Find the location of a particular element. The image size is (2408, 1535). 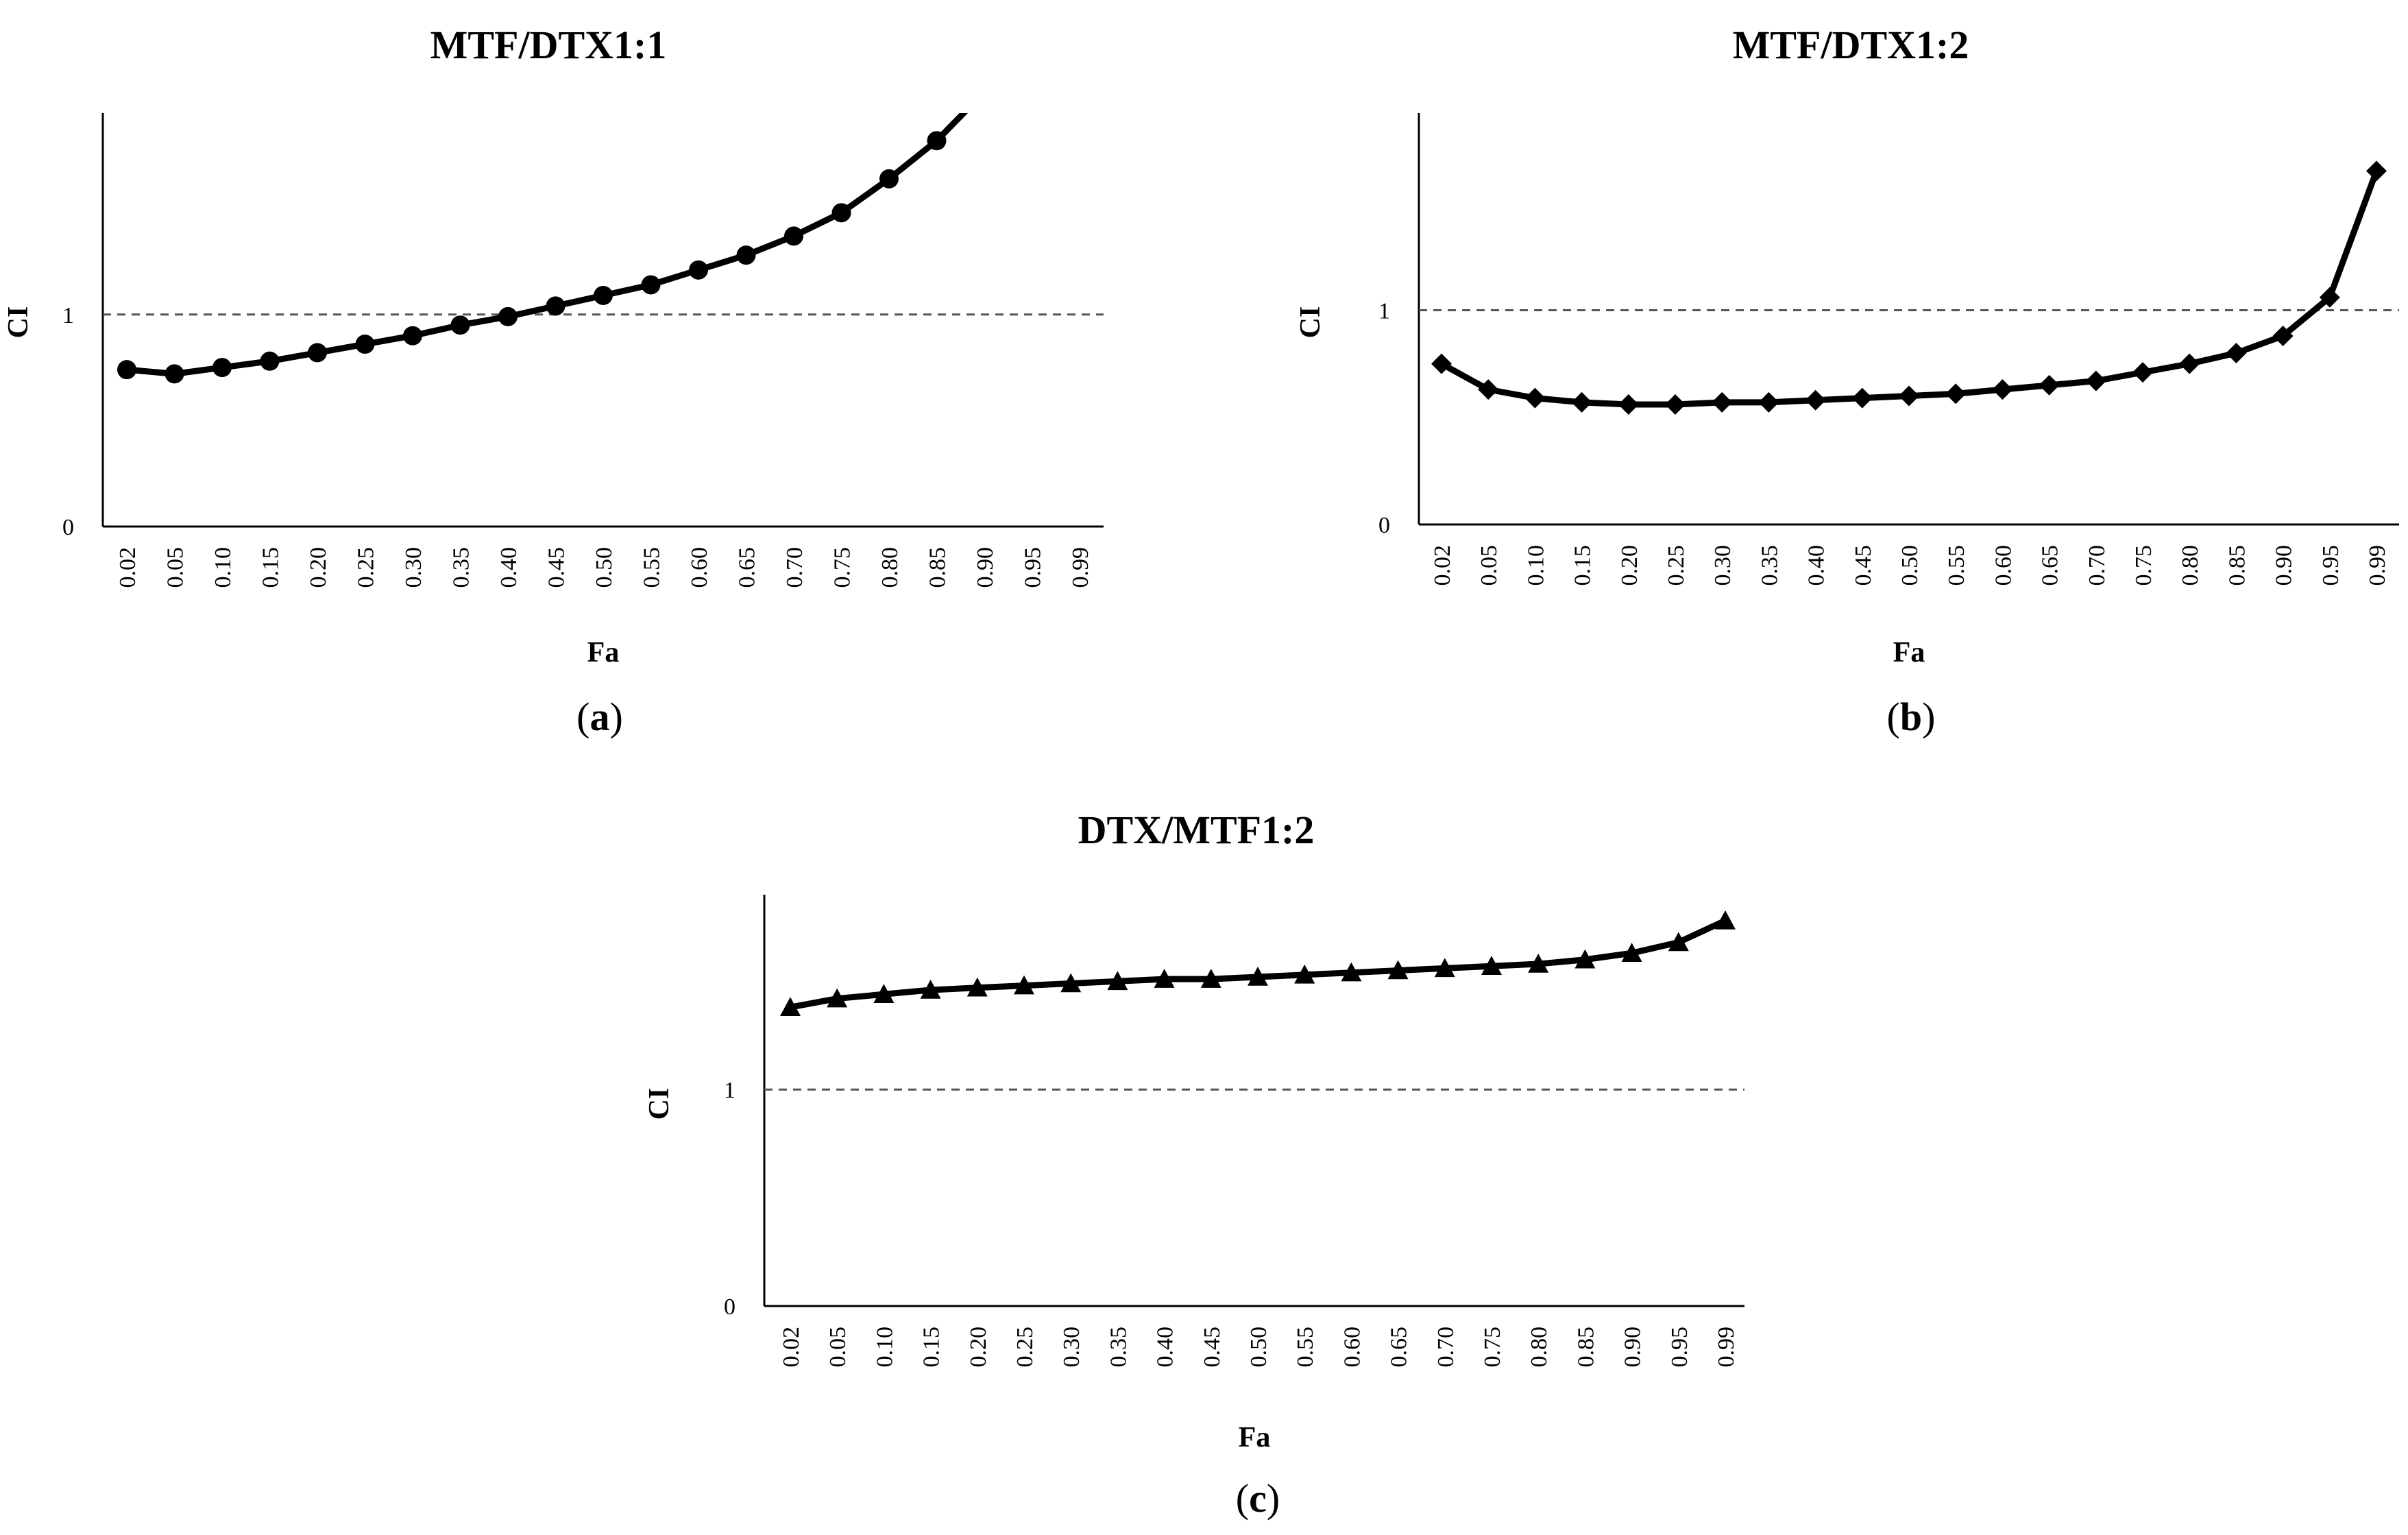

chart-title: MTF/DTX1:1 is located at coordinates (548, 45).